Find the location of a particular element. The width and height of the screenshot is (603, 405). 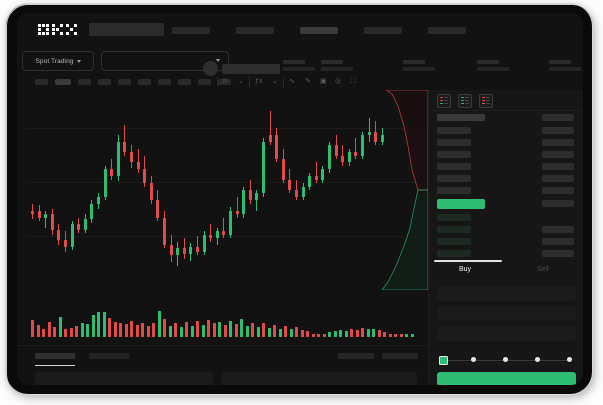

bottom-panel-actions is located at coordinates (378, 356).